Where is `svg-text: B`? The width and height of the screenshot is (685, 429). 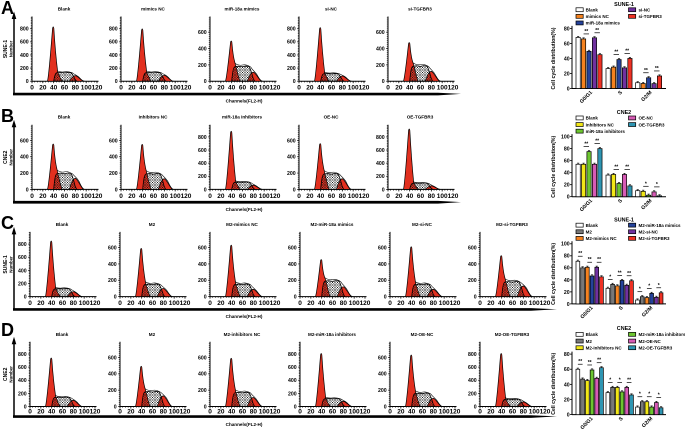
svg-text: B is located at coordinates (7, 116).